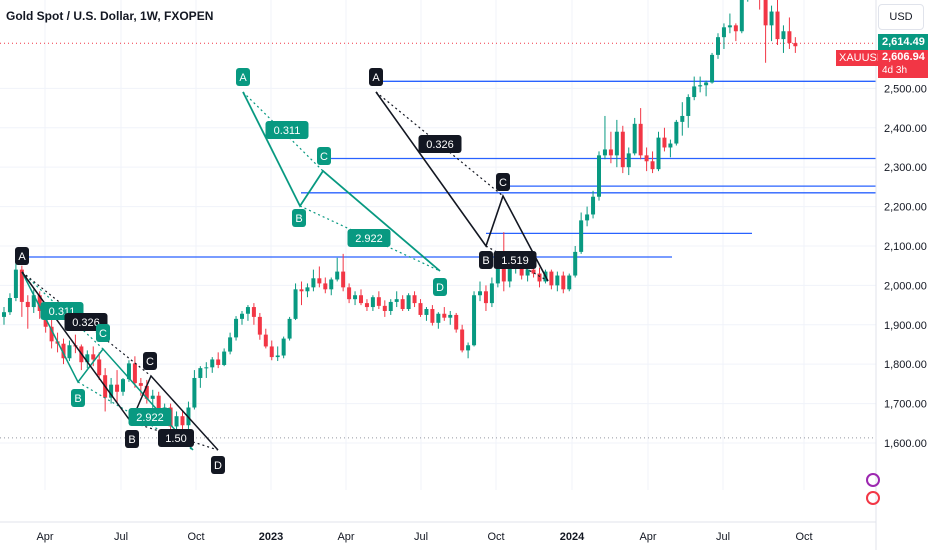 The height and width of the screenshot is (555, 932). What do you see at coordinates (803, 537) in the screenshot?
I see `x-tick-label: Oct` at bounding box center [803, 537].